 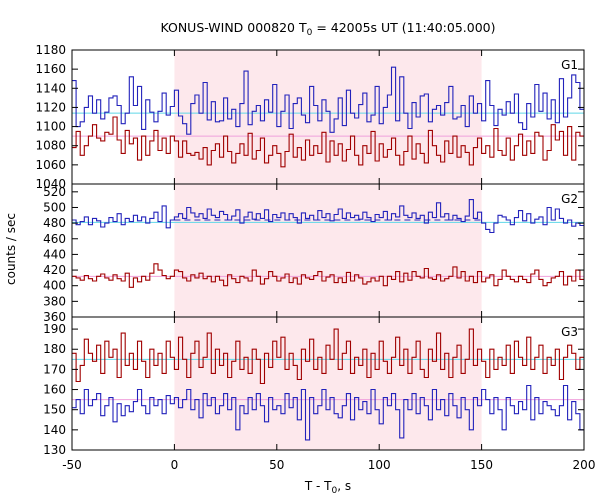 What do you see at coordinates (54, 192) in the screenshot?
I see `panel-g2-ytick-label: 520` at bounding box center [54, 192].